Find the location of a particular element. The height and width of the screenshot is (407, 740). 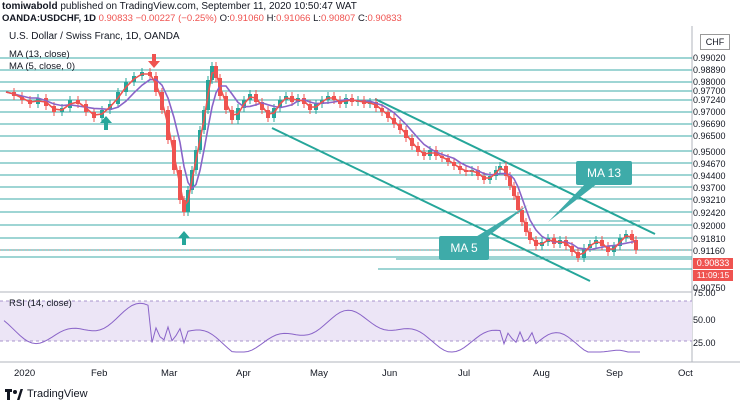

price-tick: 0.98000 is located at coordinates (709, 82).